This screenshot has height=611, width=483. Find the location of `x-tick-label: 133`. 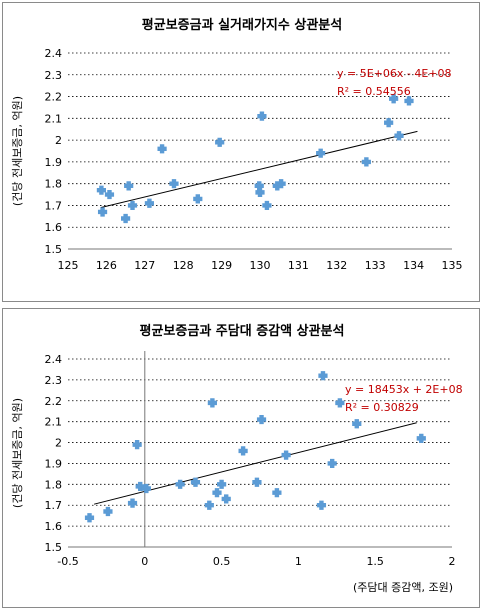

x-tick-label: 133 is located at coordinates (375, 265).